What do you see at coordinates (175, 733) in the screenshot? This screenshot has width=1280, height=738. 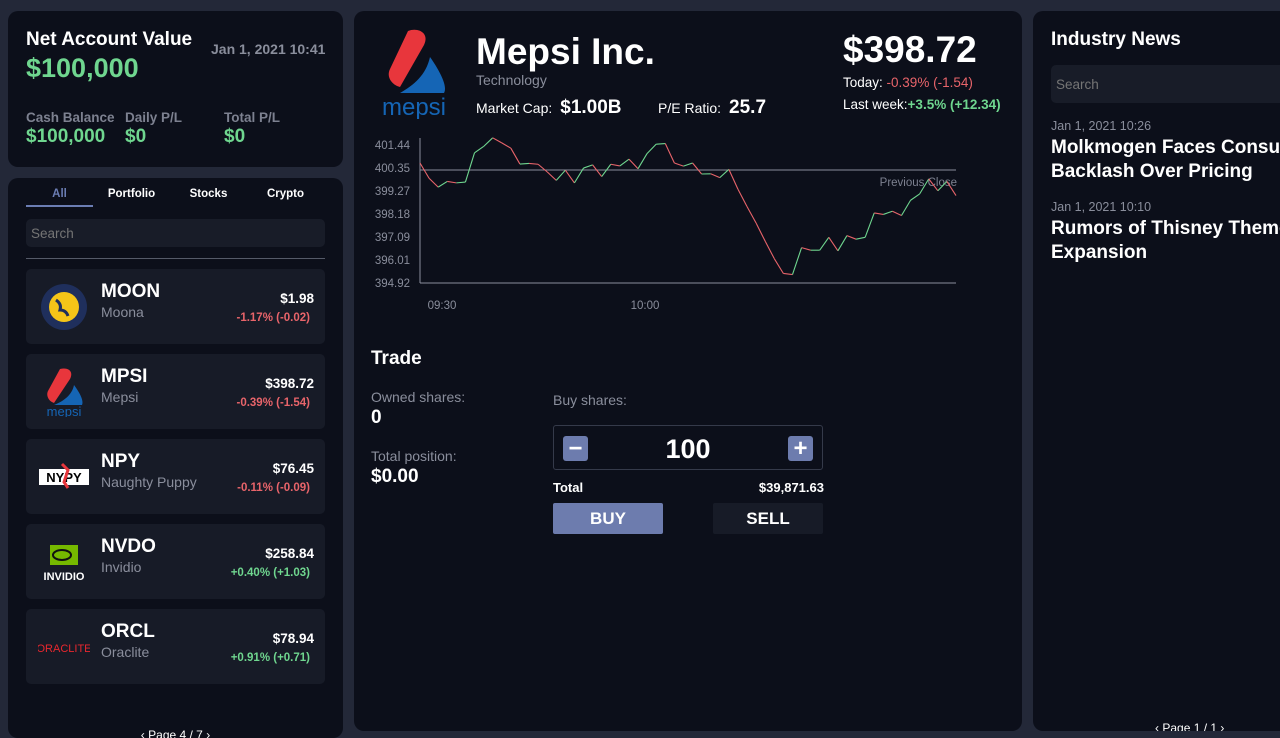 I see `asset-pager: ‹ Page 4 / 7 ›` at bounding box center [175, 733].